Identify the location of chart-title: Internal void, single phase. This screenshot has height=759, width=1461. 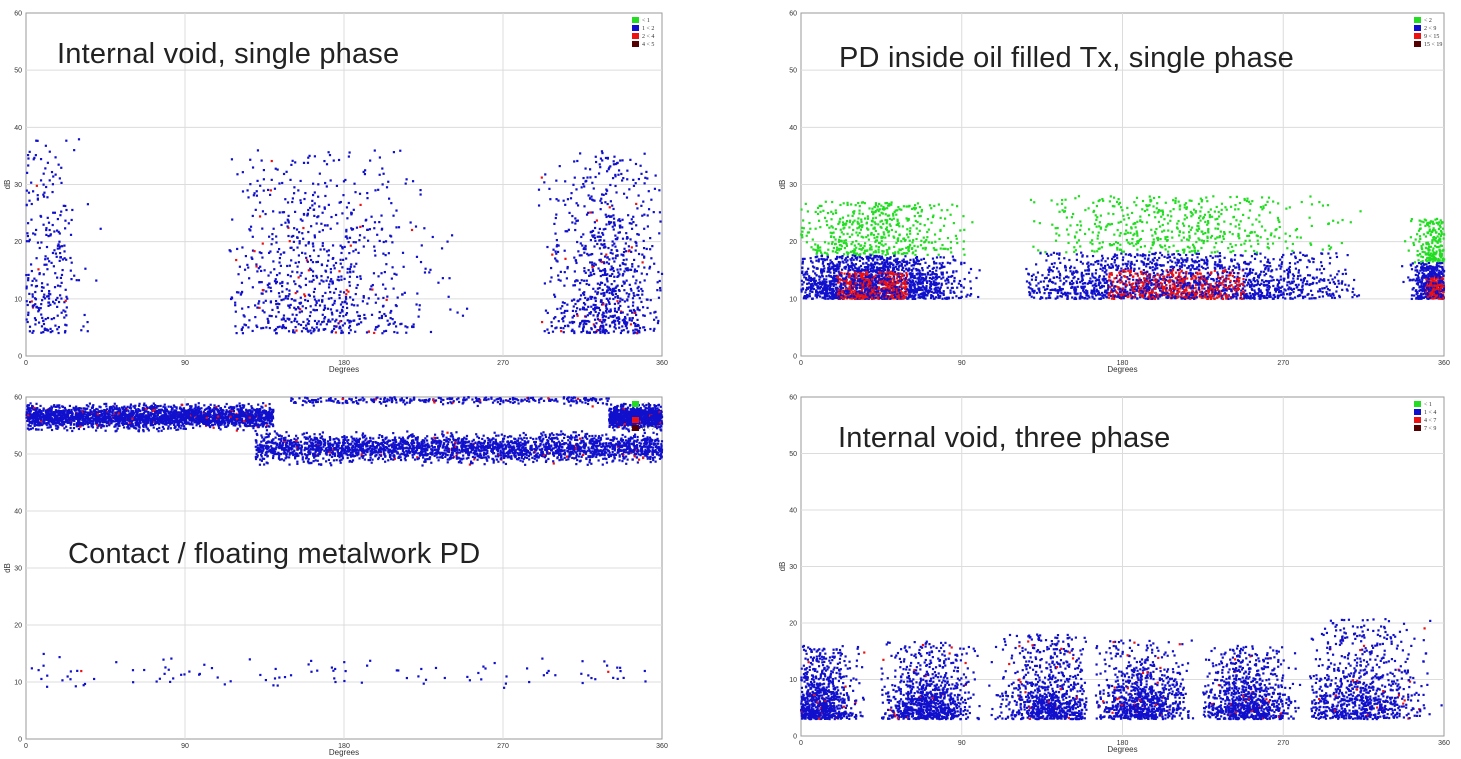
(228, 54).